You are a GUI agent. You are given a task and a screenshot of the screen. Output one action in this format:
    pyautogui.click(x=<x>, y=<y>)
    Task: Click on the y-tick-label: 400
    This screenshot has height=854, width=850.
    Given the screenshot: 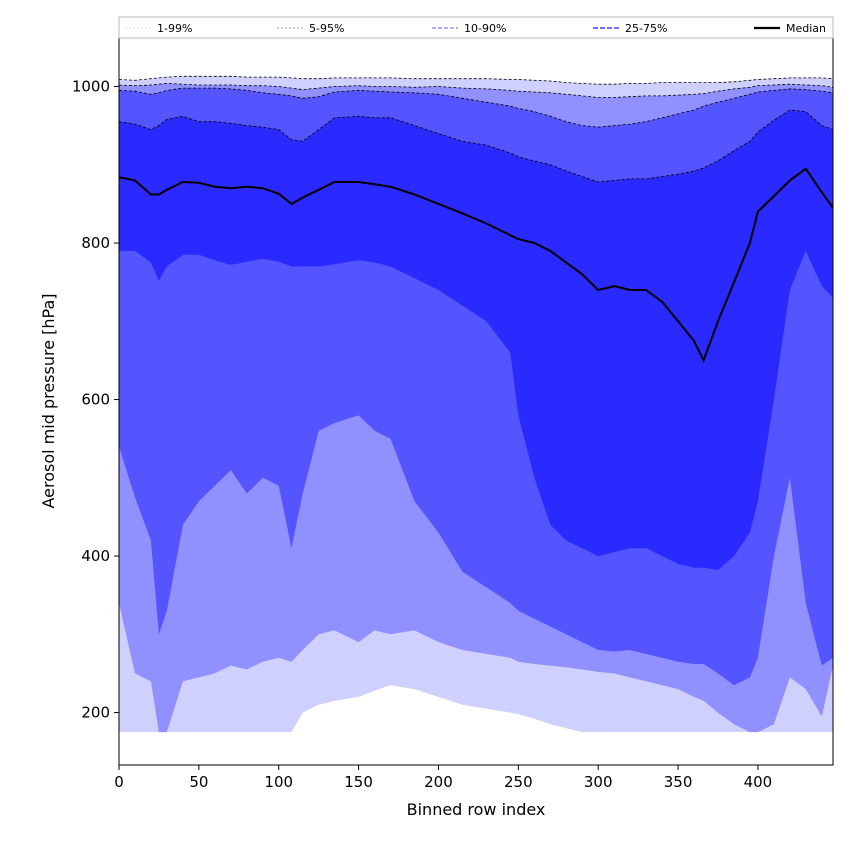 What is the action you would take?
    pyautogui.click(x=95, y=556)
    